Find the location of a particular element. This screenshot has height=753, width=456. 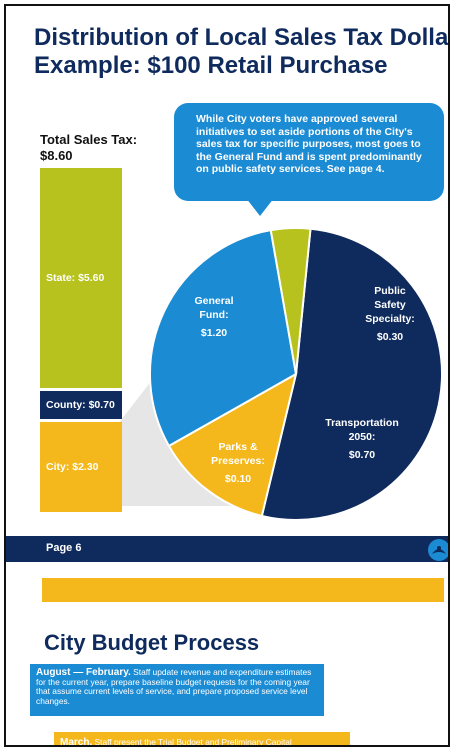

city-logo-icon is located at coordinates (438, 550).